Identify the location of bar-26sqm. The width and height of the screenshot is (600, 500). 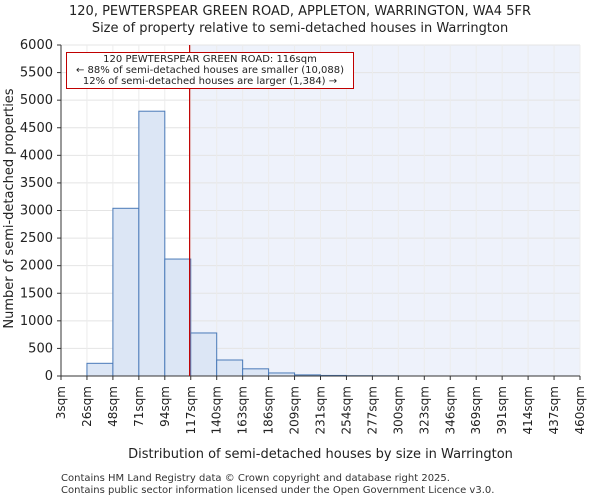
(100, 369).